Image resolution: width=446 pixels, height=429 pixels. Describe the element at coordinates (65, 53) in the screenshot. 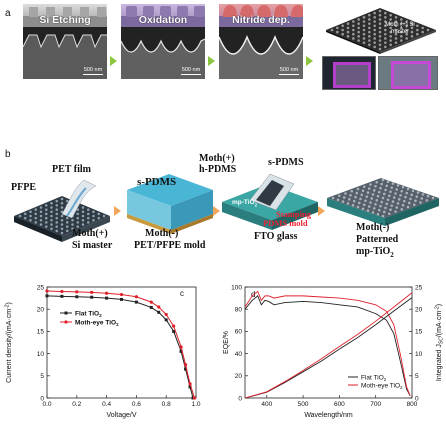

I see `si-etching-sem-image: 500 nm` at that location.